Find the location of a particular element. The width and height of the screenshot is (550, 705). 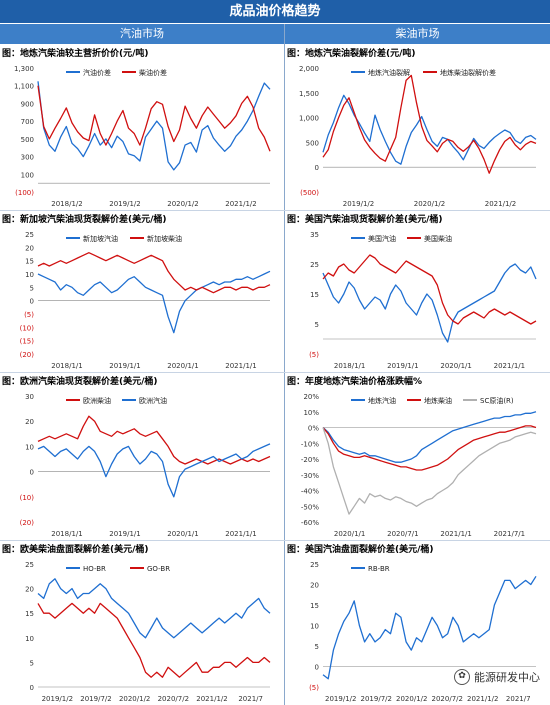

y-tick-label: 35 is located at coordinates (314, 235).